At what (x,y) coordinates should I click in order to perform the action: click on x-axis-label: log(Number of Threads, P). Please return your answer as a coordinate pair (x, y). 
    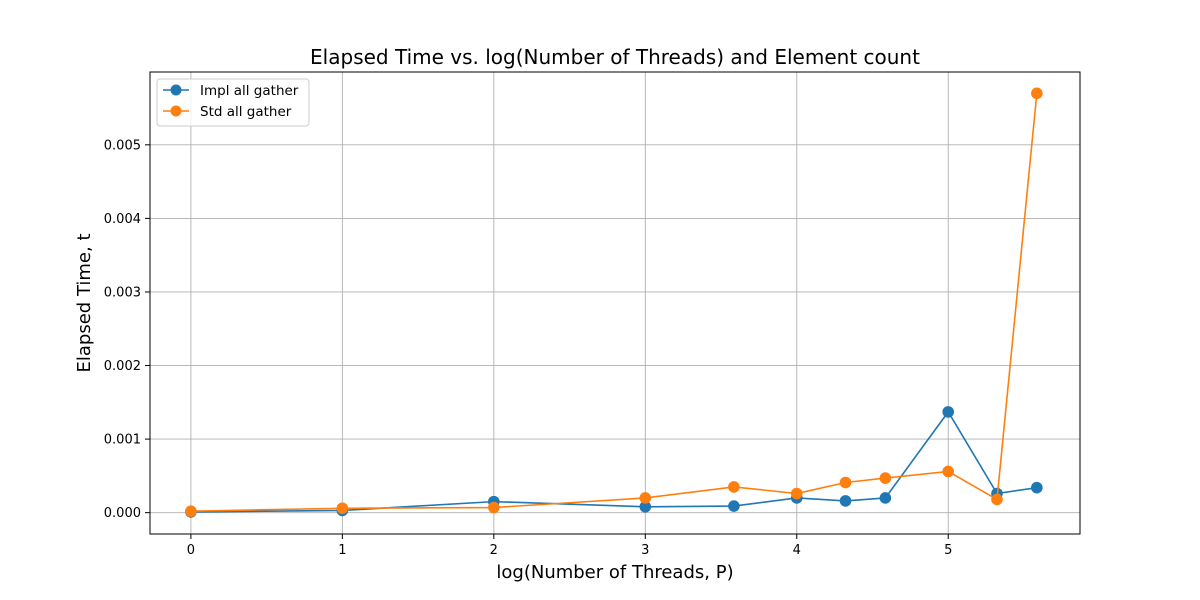
    Looking at the image, I should click on (614, 572).